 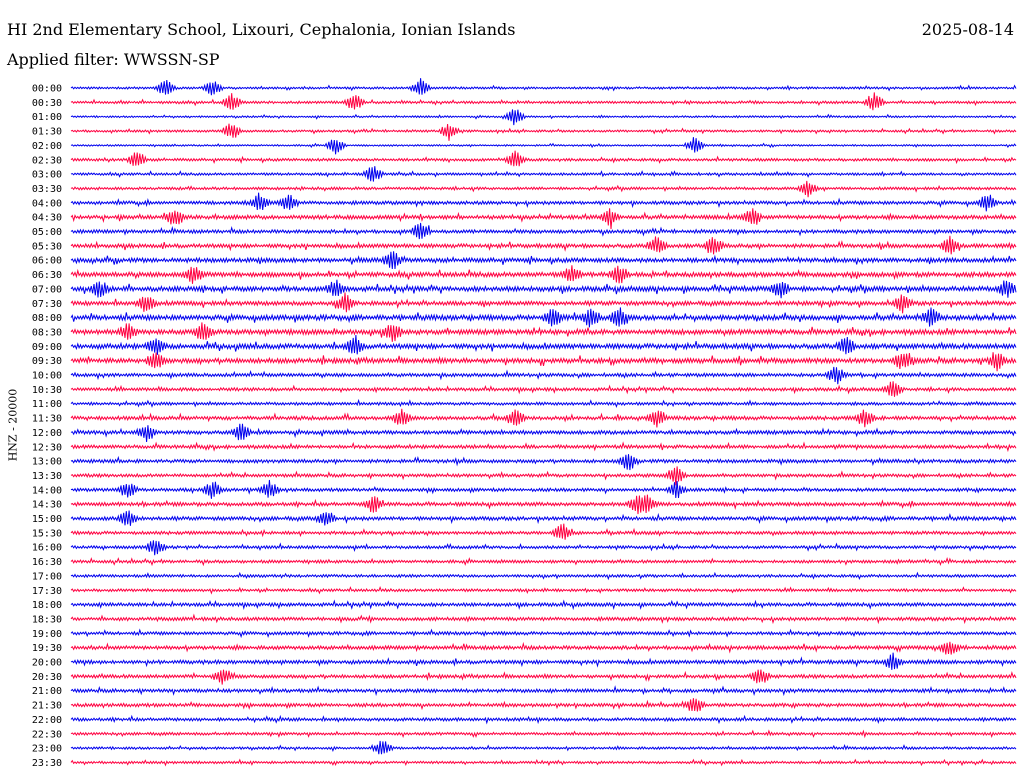 I want to click on time-tick-label: 22:30, so click(x=47, y=734).